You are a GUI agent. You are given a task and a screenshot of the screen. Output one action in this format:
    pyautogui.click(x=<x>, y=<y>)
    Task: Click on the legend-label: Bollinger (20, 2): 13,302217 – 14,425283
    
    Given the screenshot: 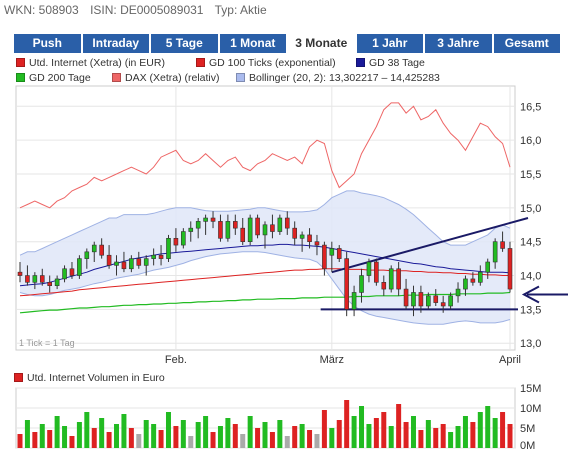 What is the action you would take?
    pyautogui.click(x=344, y=78)
    